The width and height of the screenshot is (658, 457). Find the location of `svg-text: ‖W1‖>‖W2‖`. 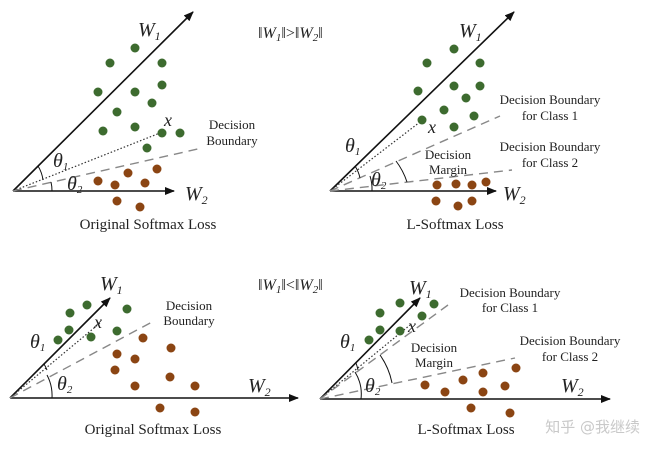

svg-text: ‖W1‖>‖W2‖ is located at coordinates (290, 34).